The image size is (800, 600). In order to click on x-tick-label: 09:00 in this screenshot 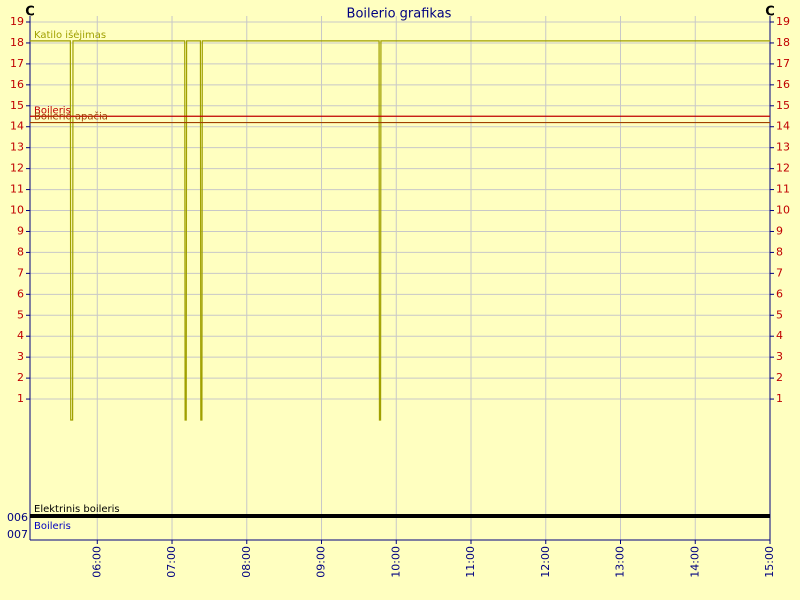, I will do `click(321, 562)`.